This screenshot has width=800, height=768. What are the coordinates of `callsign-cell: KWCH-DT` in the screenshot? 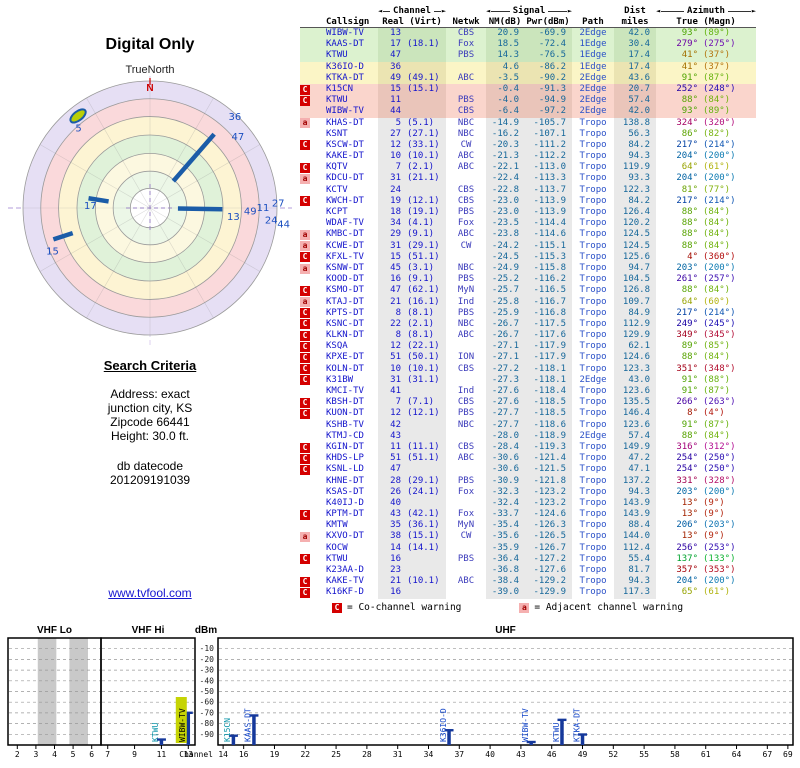 It's located at (345, 200).